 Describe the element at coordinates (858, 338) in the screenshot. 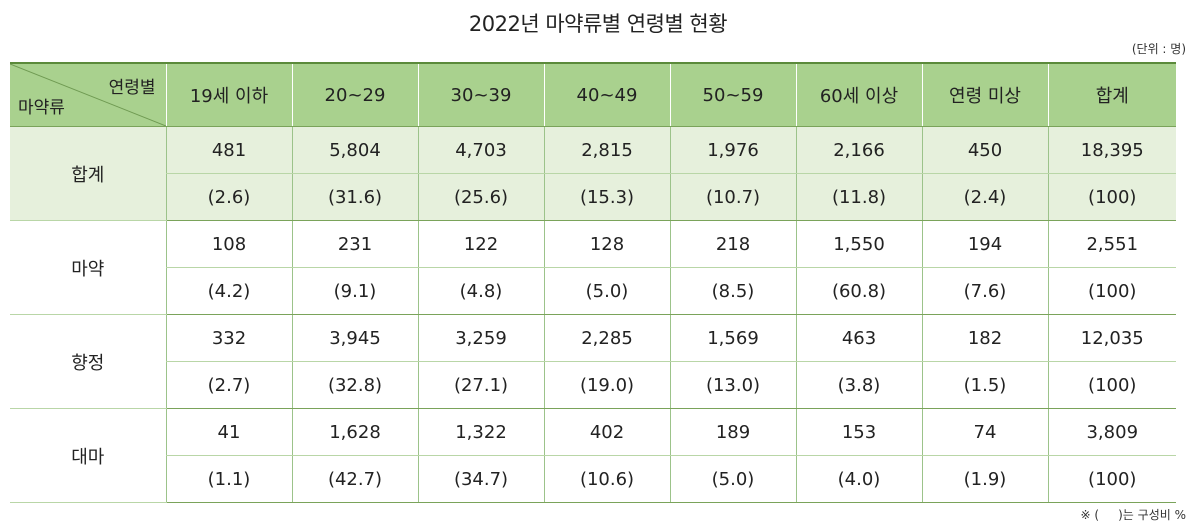

I see `count-cell: 463` at that location.